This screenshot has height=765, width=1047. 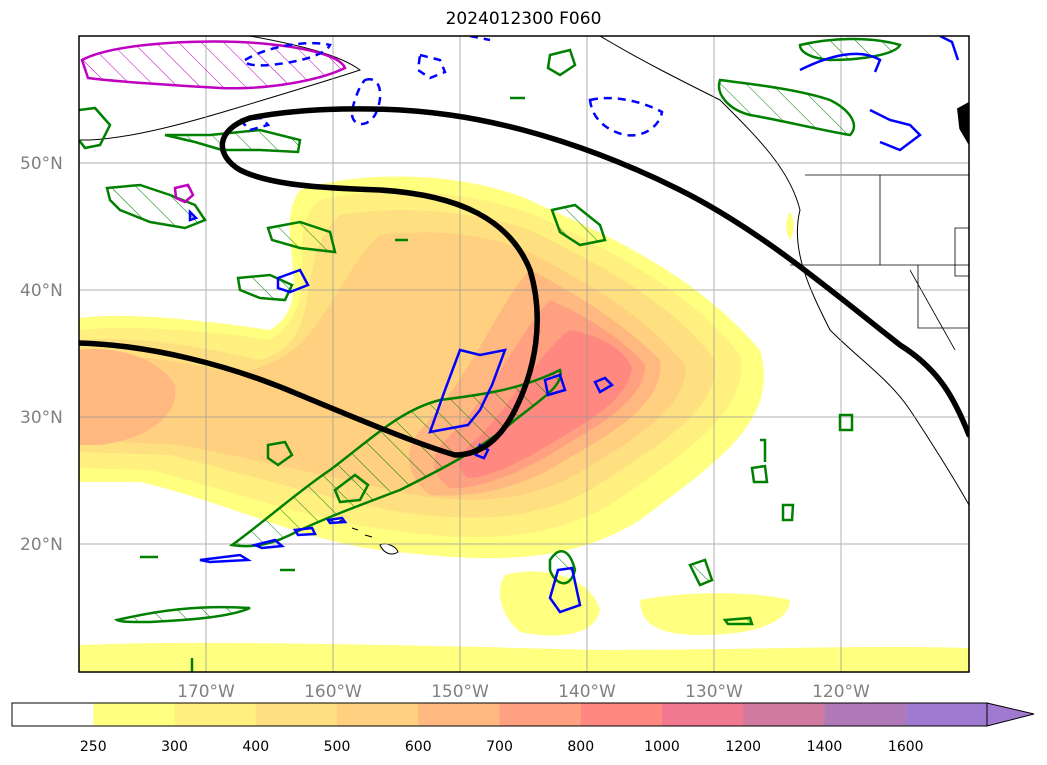 I want to click on longitude-labels: 170°W 160°W 150°W 140°W 130°W 120°W, so click(x=523, y=692).